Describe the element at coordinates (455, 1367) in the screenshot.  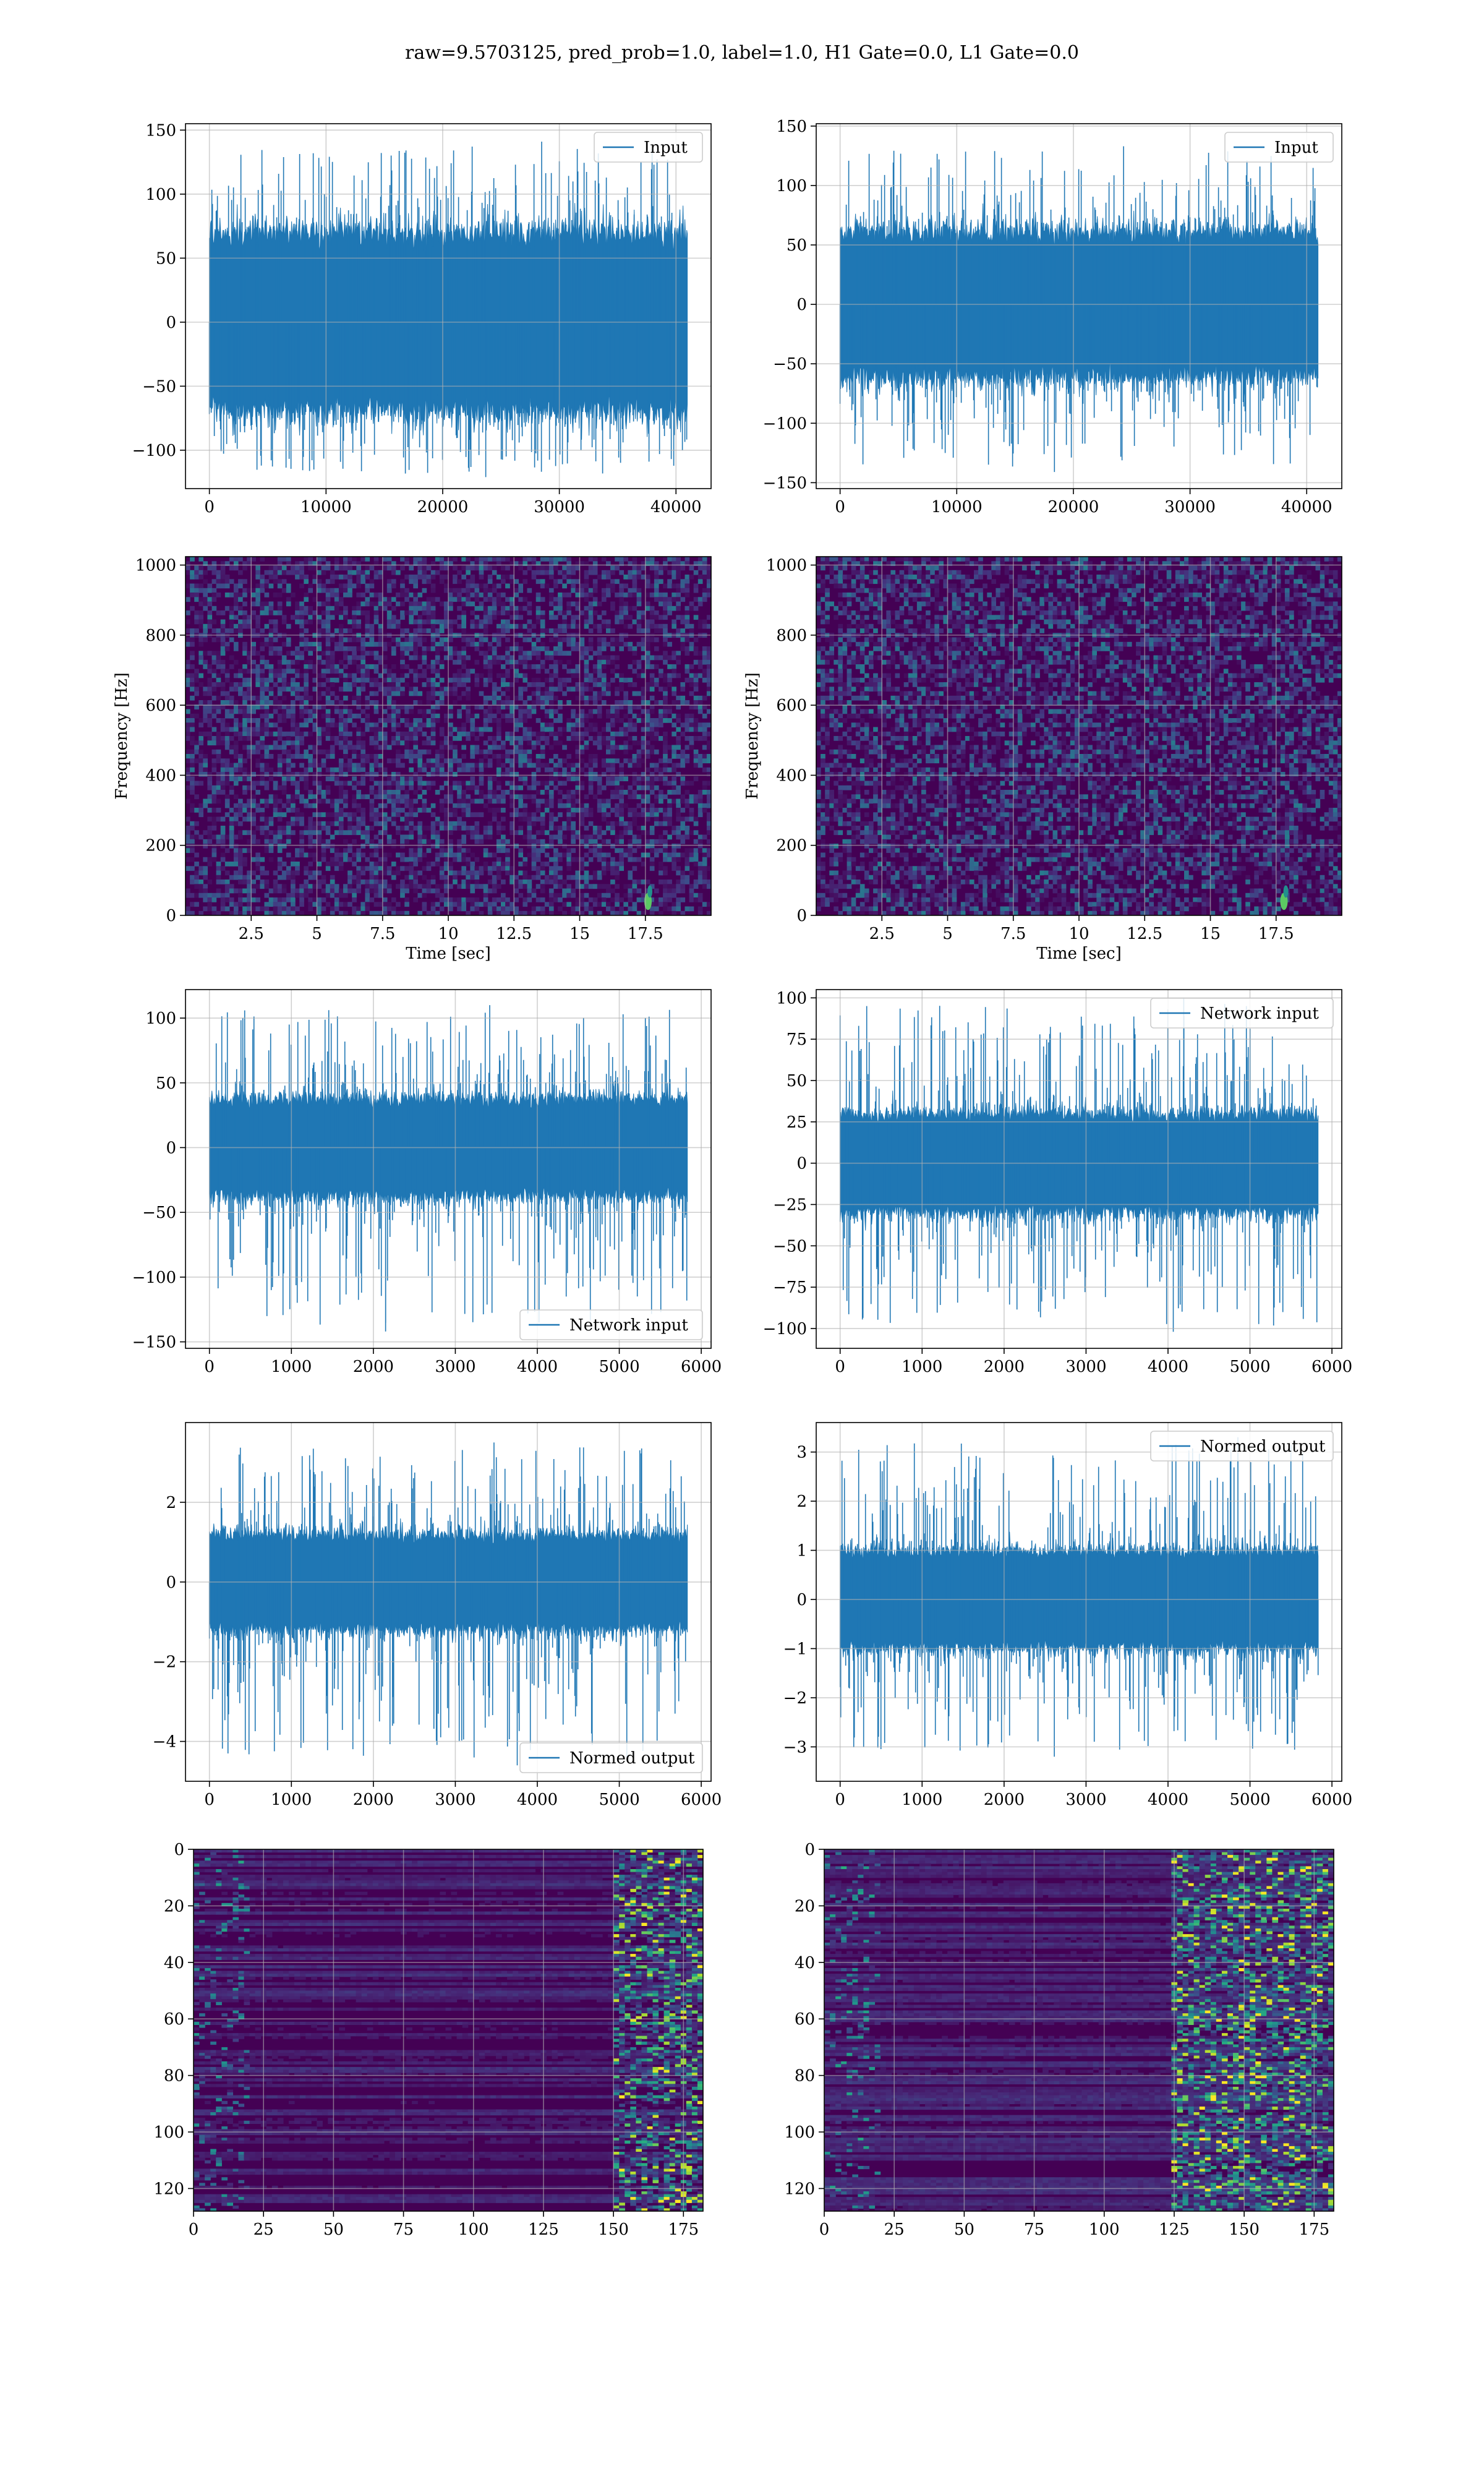
I see `x-tick-label: 3000` at that location.